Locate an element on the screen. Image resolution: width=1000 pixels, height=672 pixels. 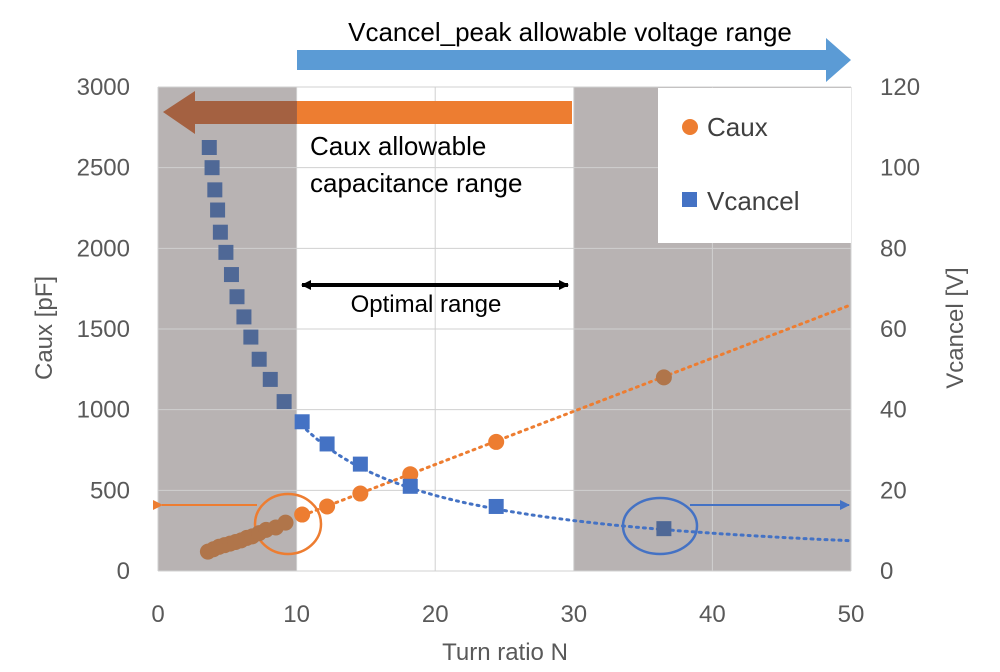
legend-caux-label: Caux is located at coordinates (737, 127).